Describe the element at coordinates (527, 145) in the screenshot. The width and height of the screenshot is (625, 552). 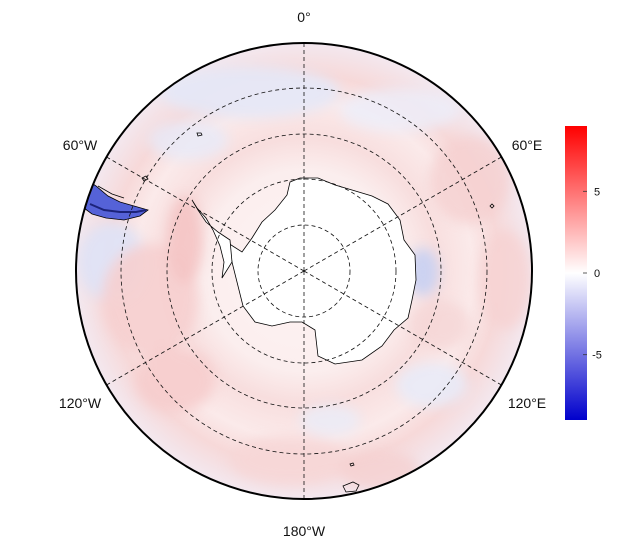
I see `longitude-label-upper-right: 60°E` at that location.